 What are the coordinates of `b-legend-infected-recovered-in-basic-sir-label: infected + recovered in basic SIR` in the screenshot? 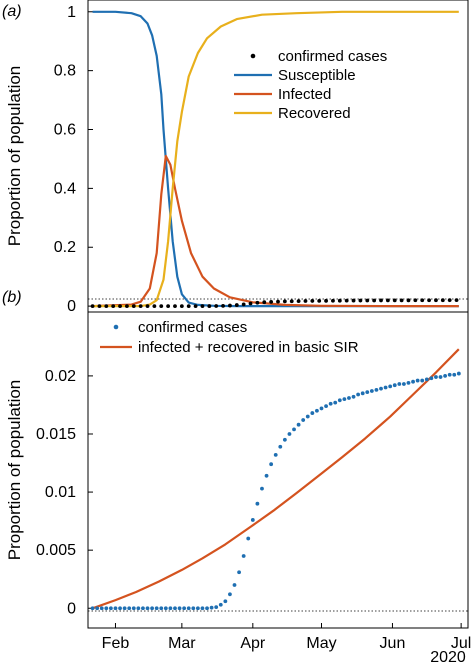 It's located at (248, 347).